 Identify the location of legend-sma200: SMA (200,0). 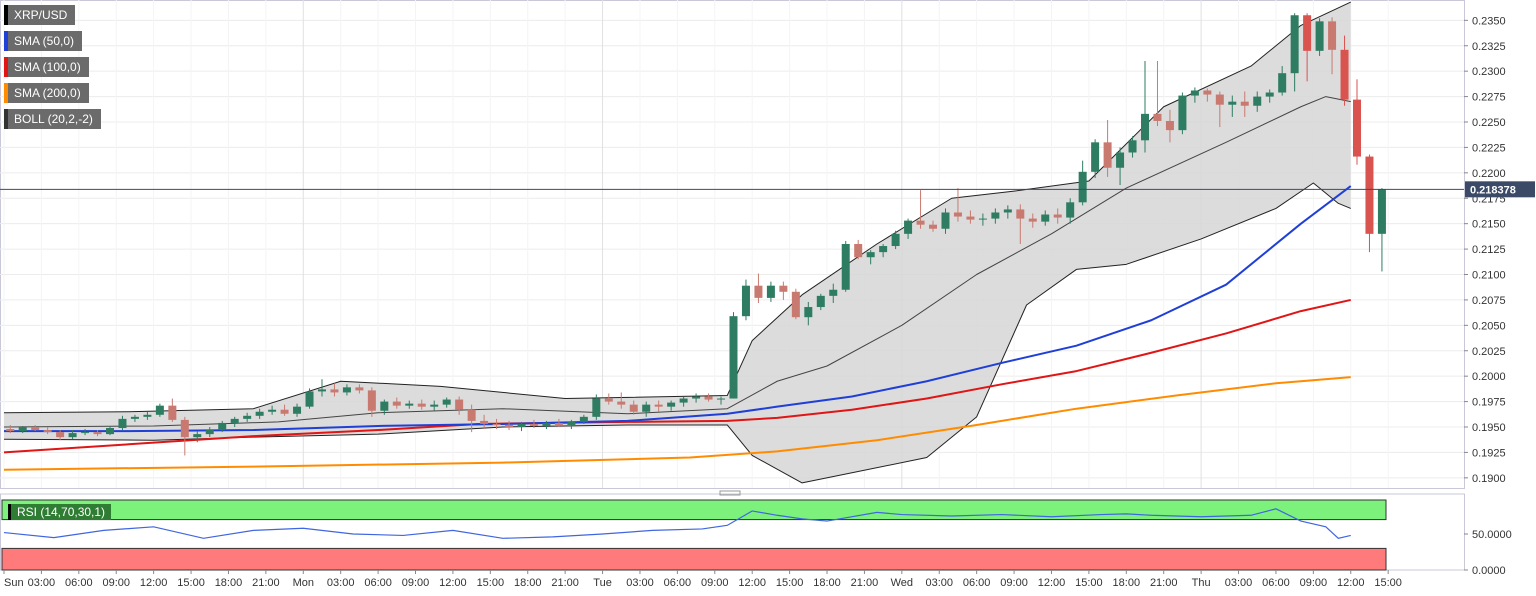
(46, 93).